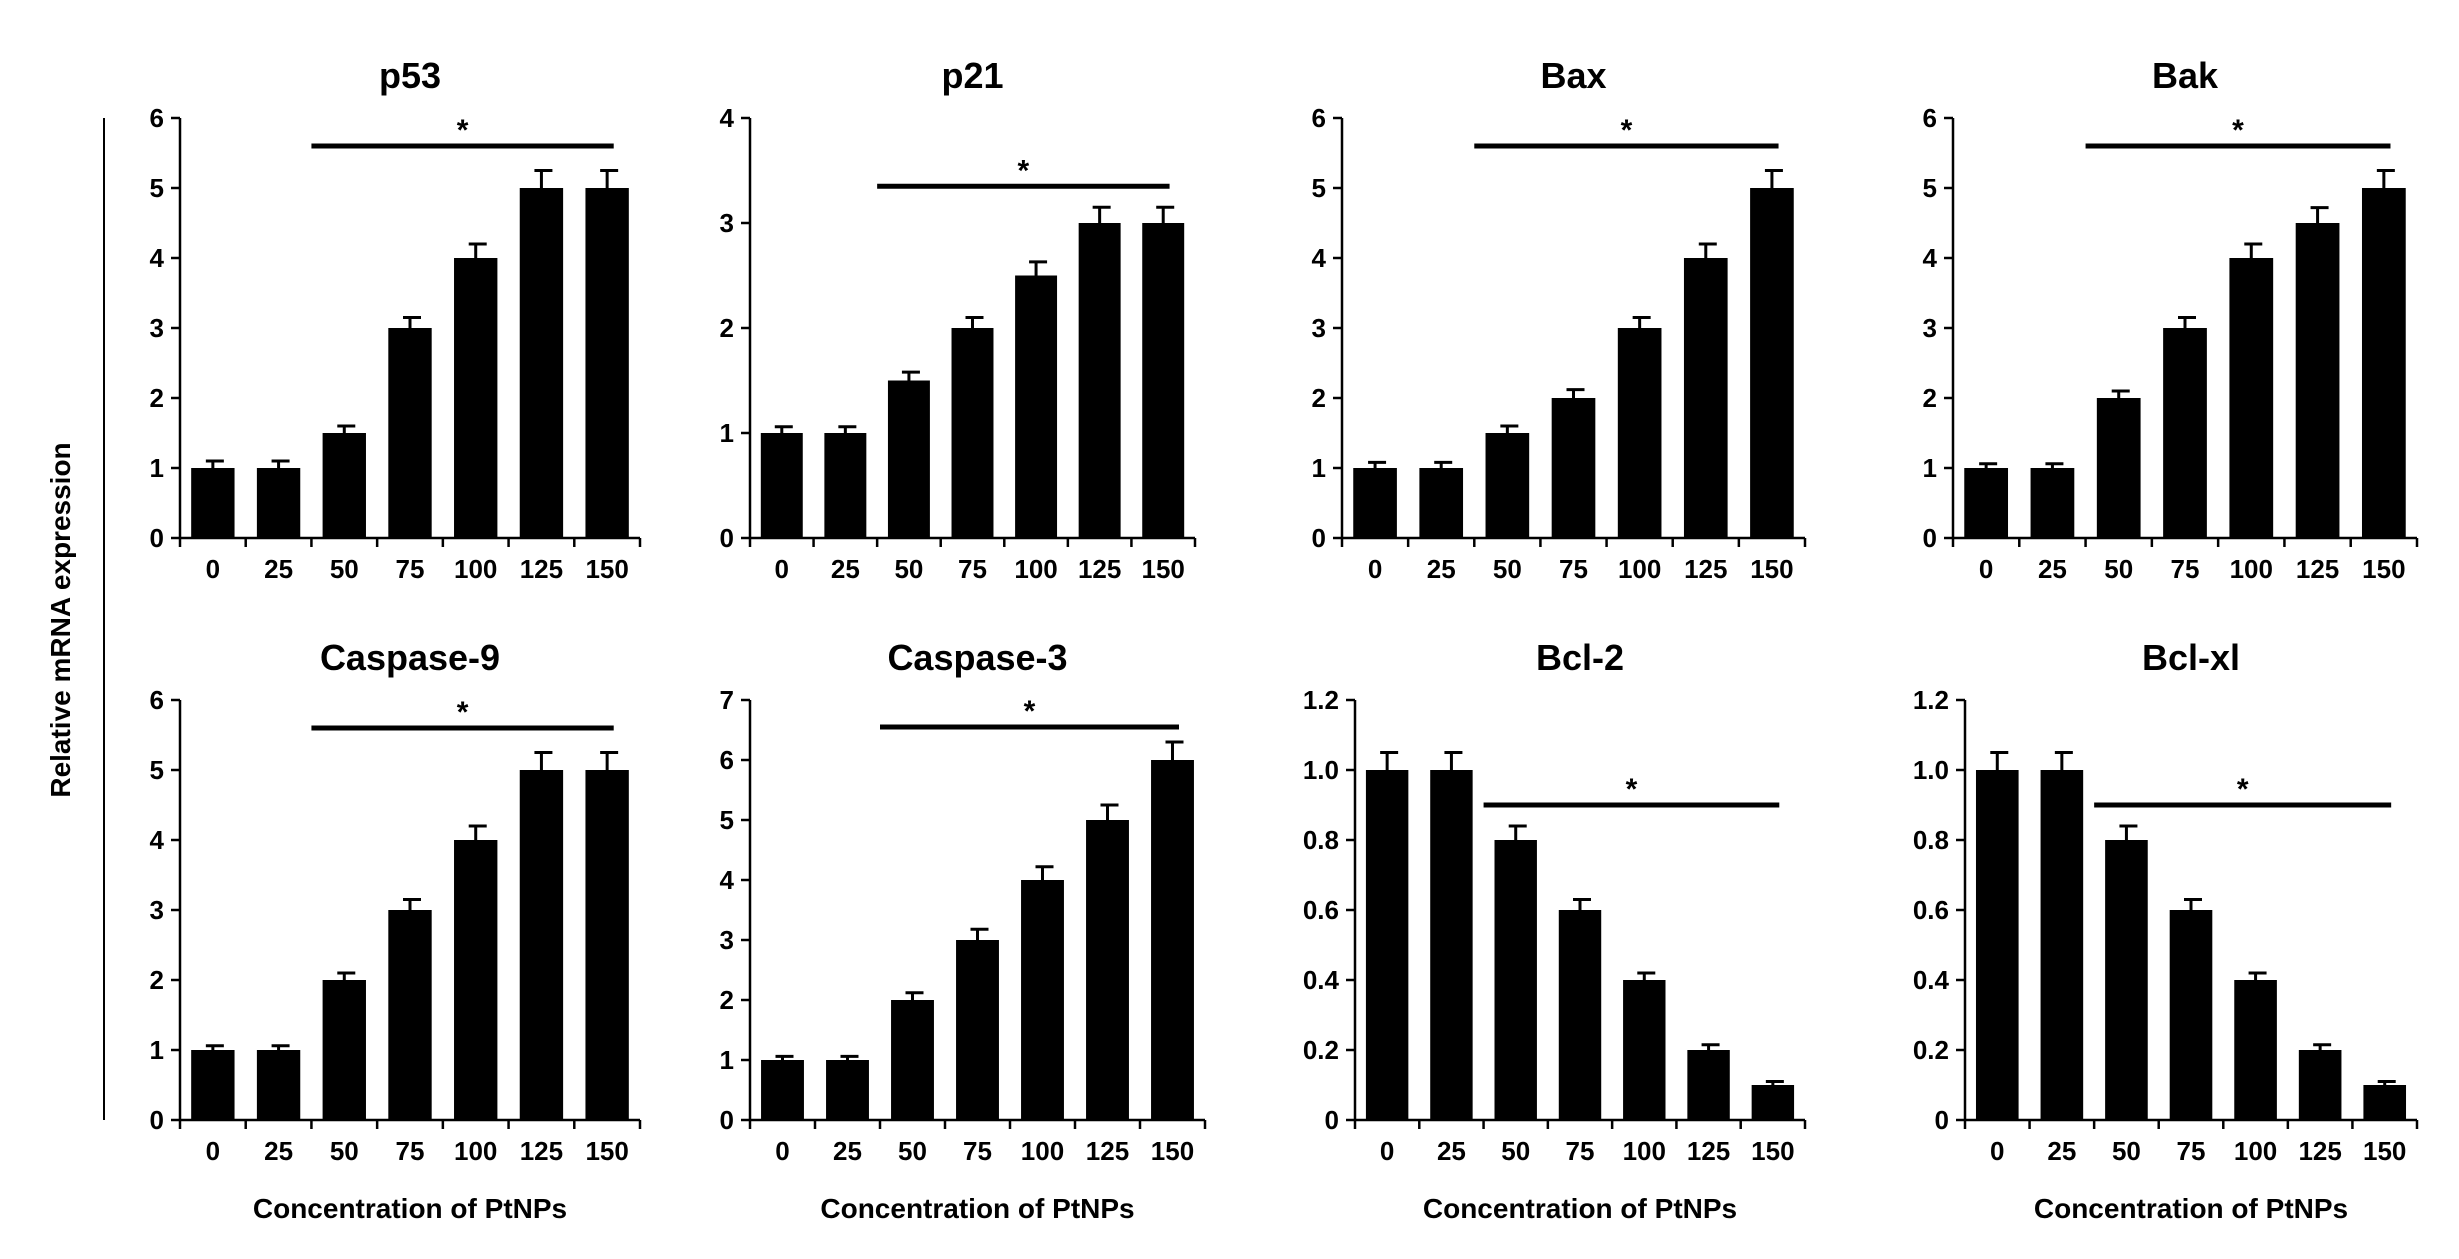  I want to click on y-tick-label: 1.2, so click(1321, 700).